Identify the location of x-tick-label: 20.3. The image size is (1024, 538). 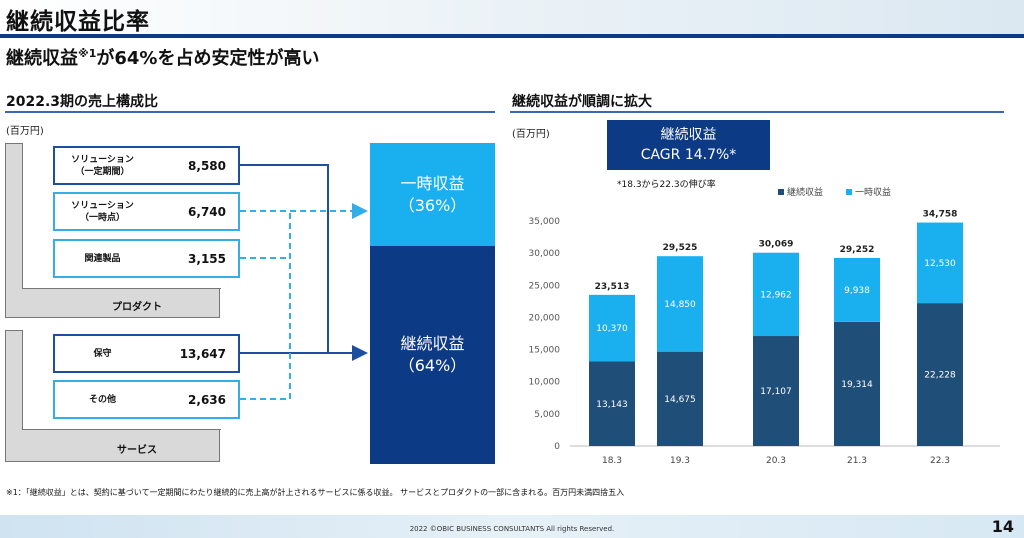
(776, 461).